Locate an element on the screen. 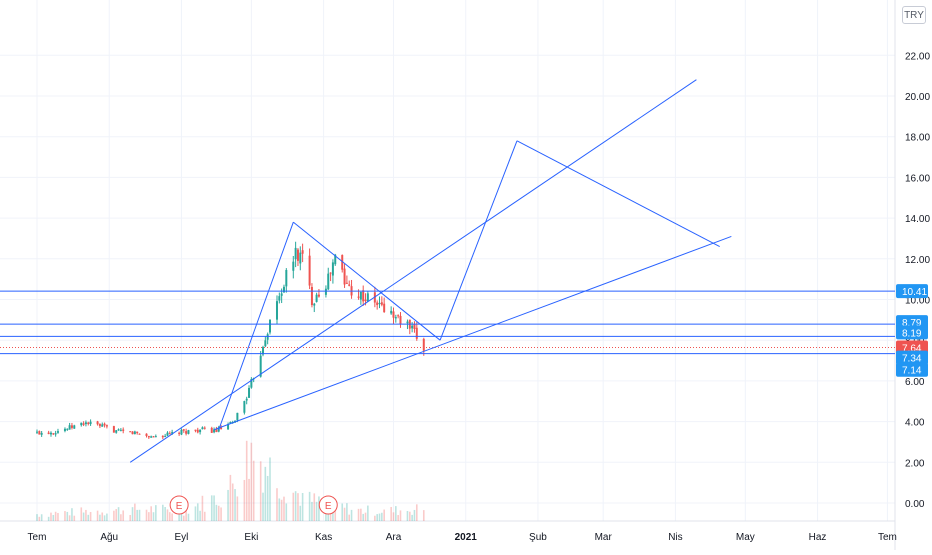 The height and width of the screenshot is (555, 932). x-tick-label: Şub is located at coordinates (538, 537).